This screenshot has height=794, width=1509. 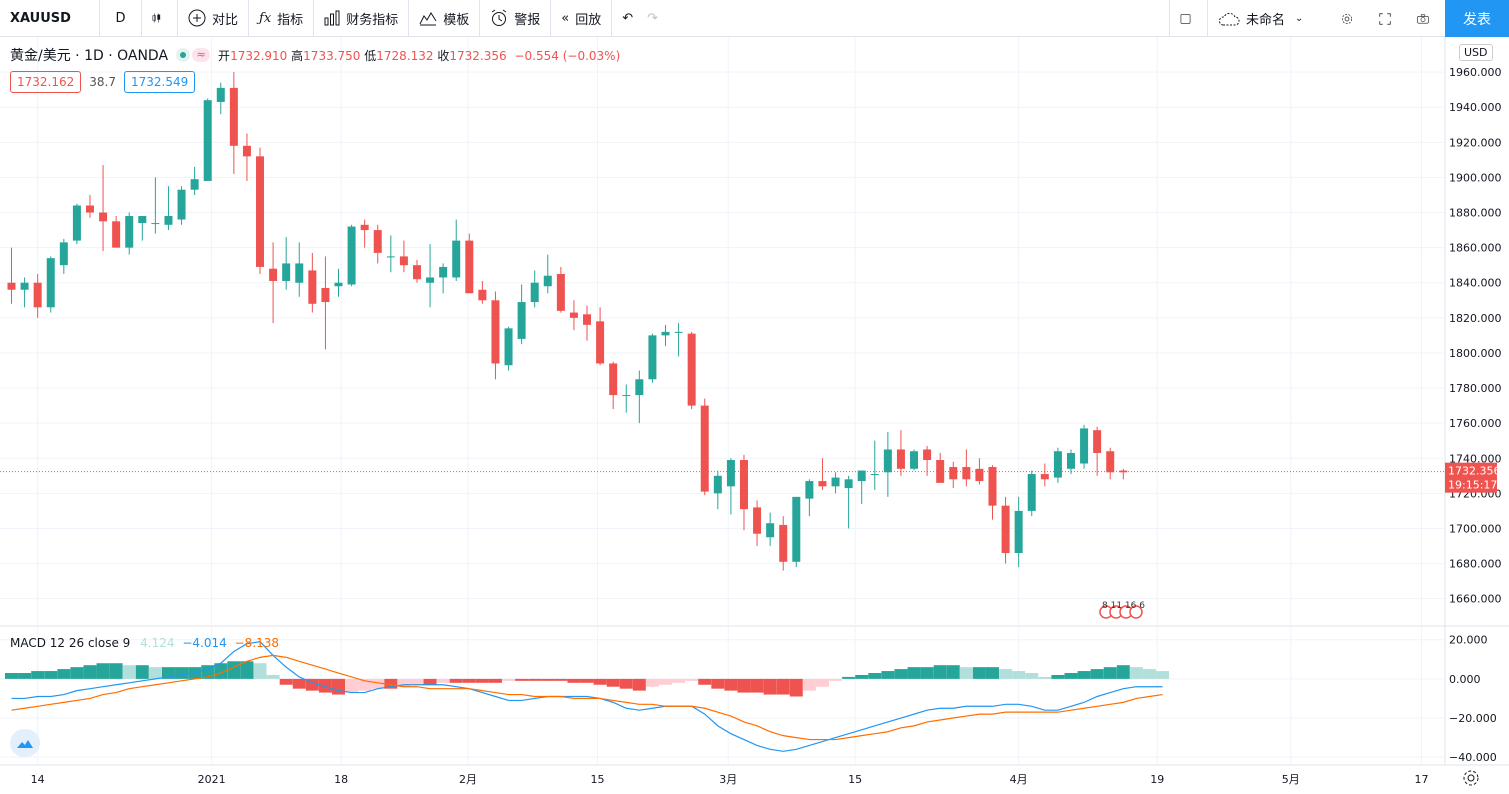 What do you see at coordinates (1388, 18) in the screenshot?
I see `fullscreen-button` at bounding box center [1388, 18].